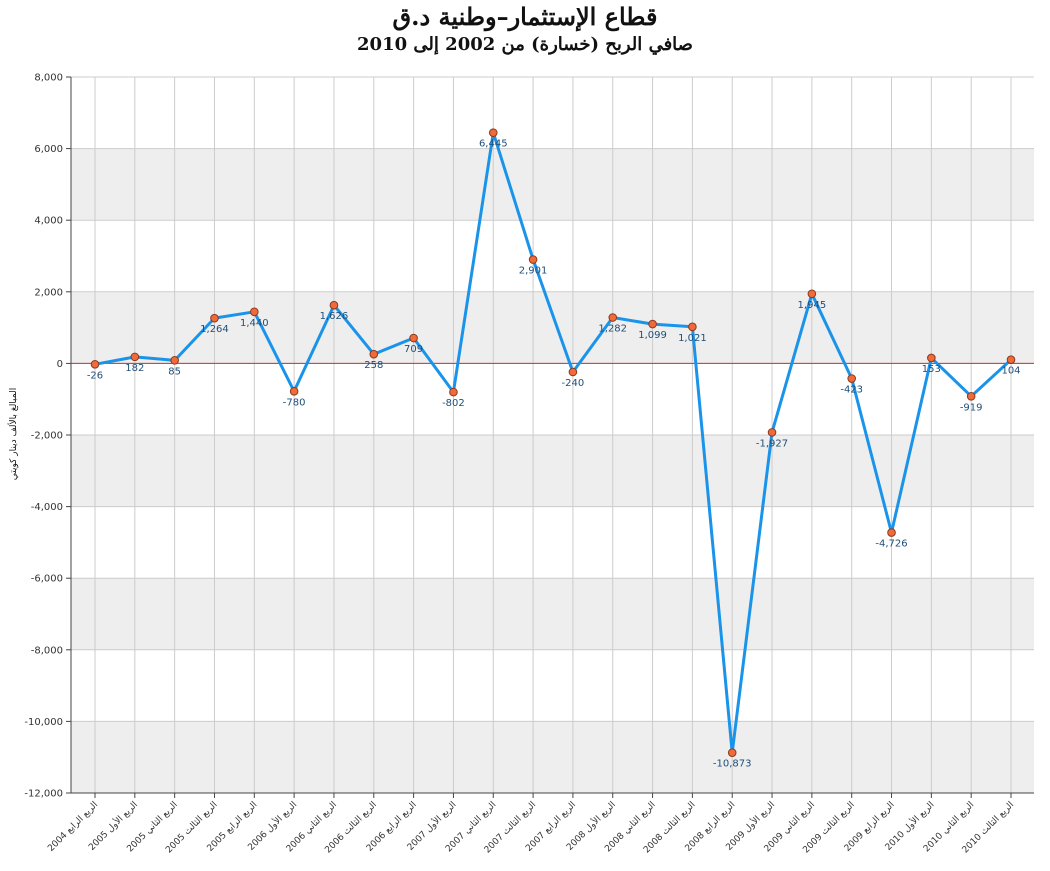  Describe the element at coordinates (612, 329) in the screenshot. I see `data-label: 1,282` at that location.